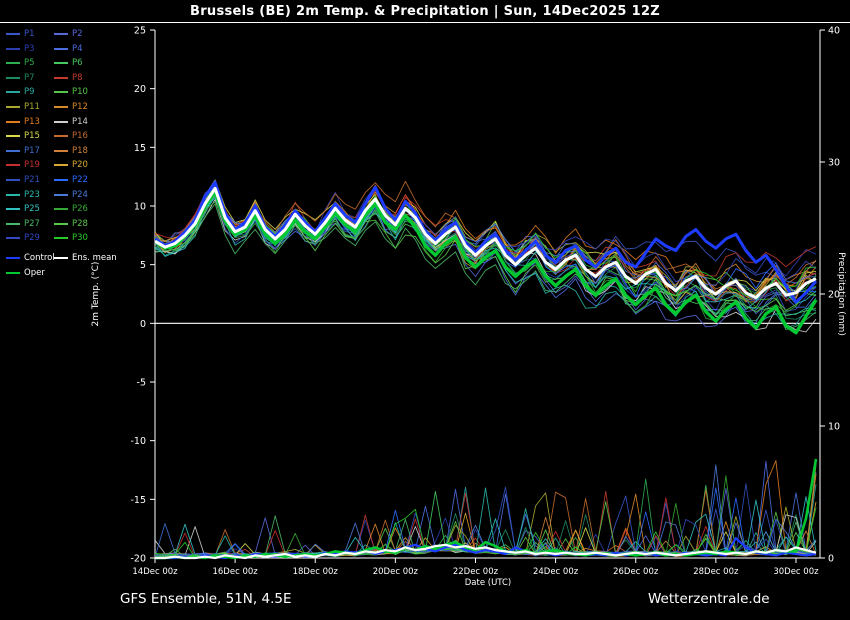 This screenshot has height=620, width=850. Describe the element at coordinates (71, 122) in the screenshot. I see `legend-item-p14: P14` at that location.